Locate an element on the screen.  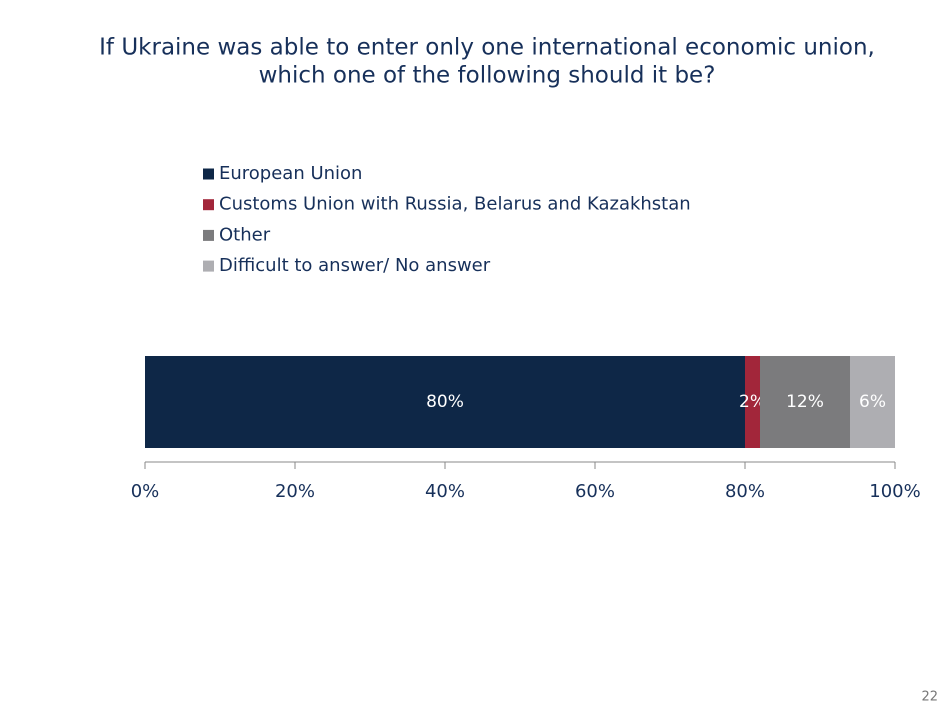
data-label: 2% is located at coordinates (752, 402).